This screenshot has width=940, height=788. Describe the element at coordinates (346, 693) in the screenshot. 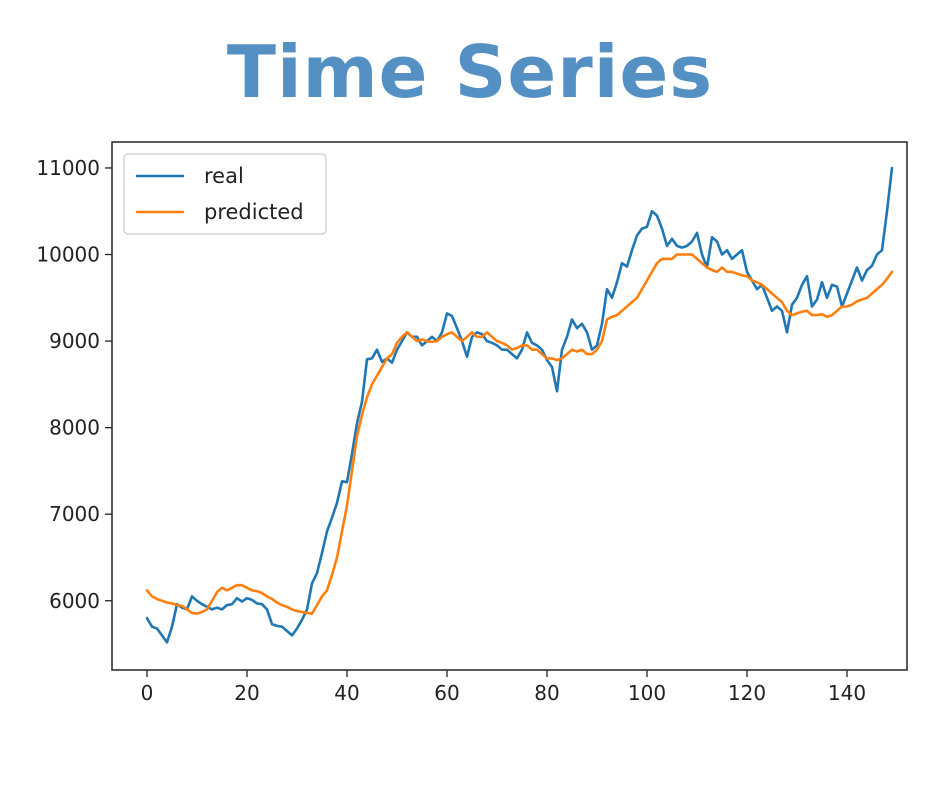

I see `x-tick-label: 40` at that location.